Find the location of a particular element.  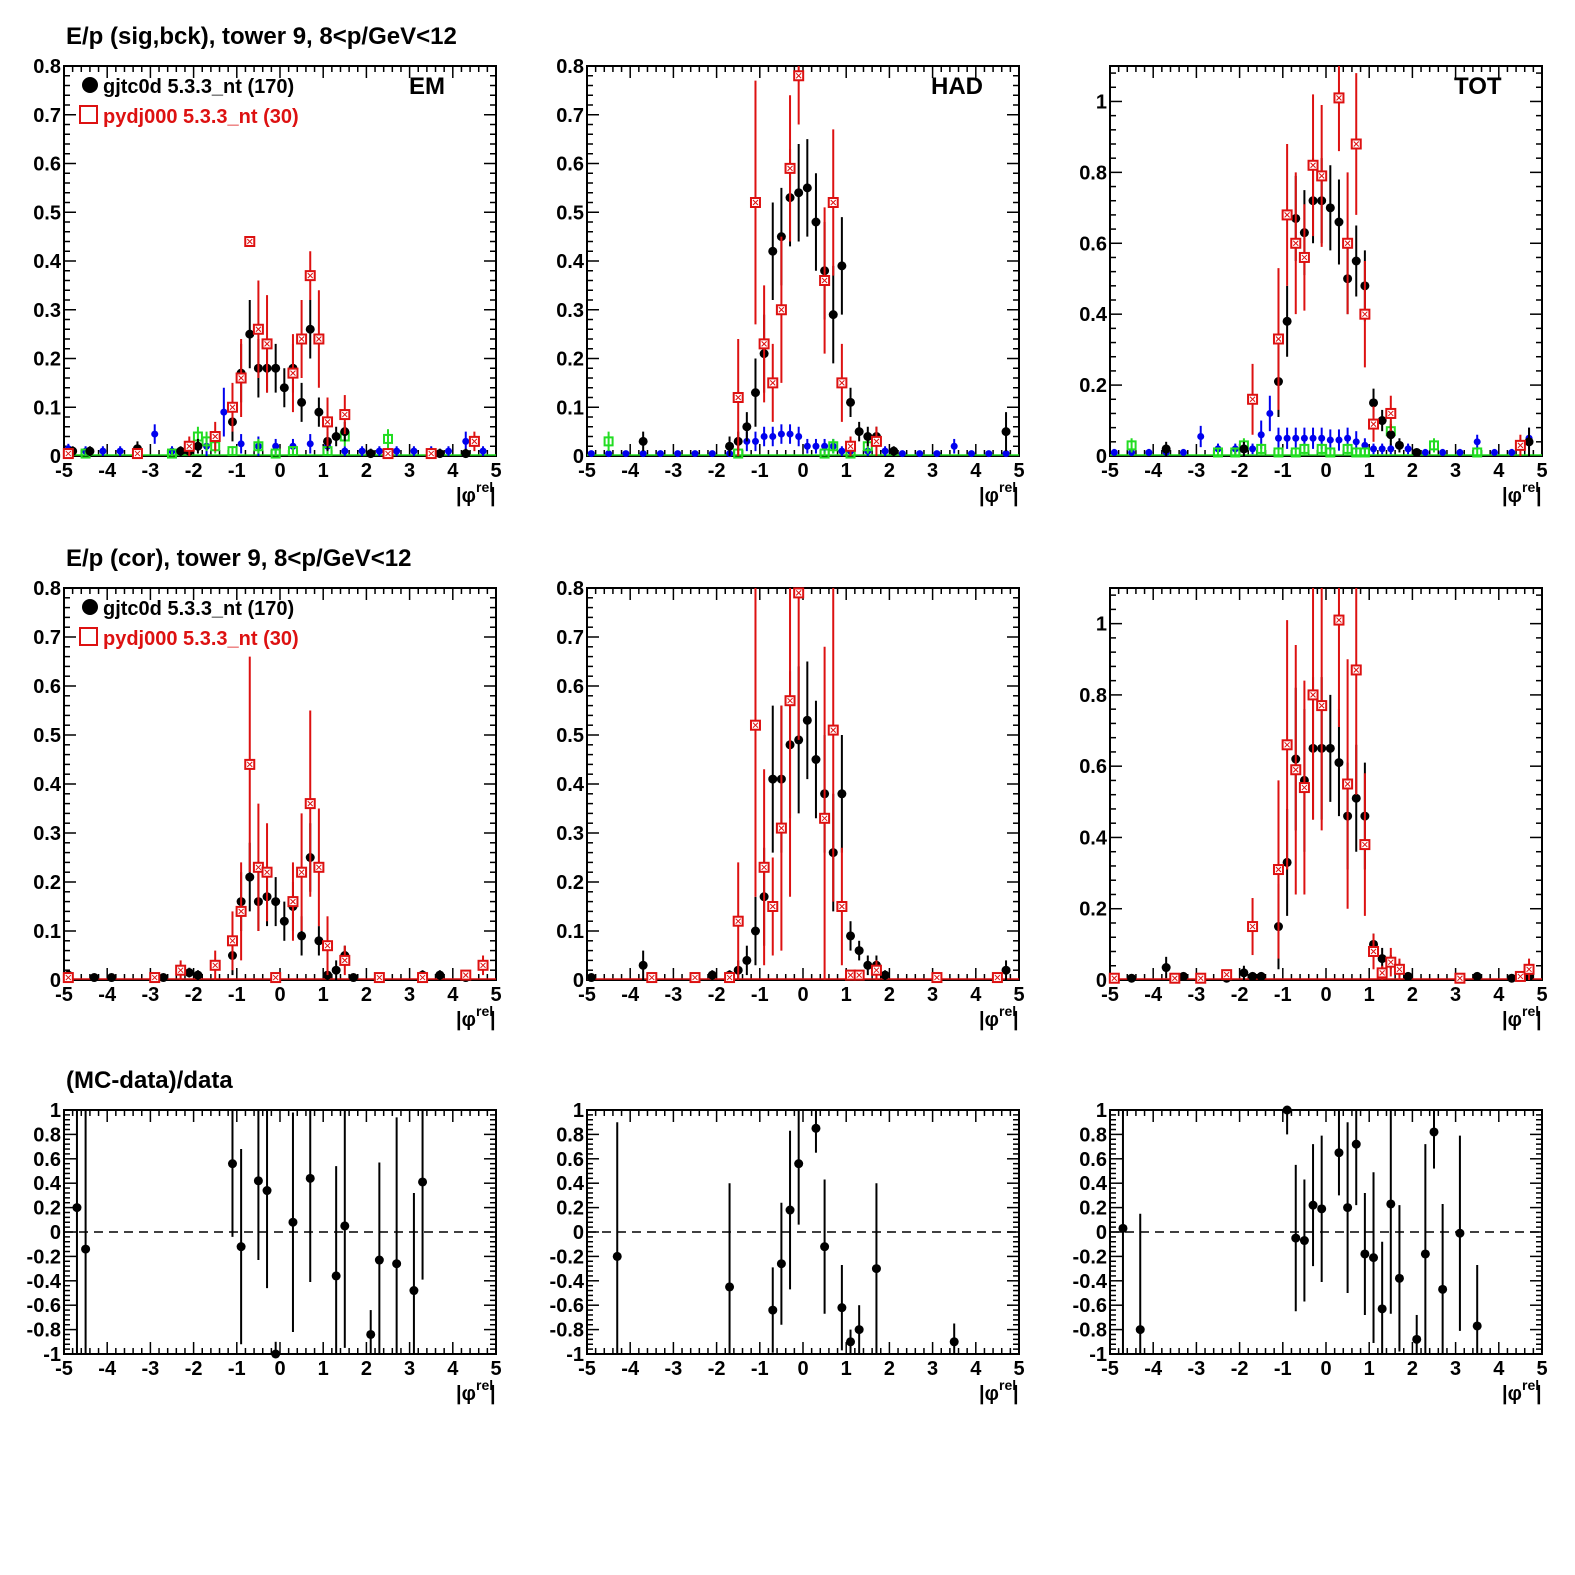

panel-label-em: EM is located at coordinates (427, 86).